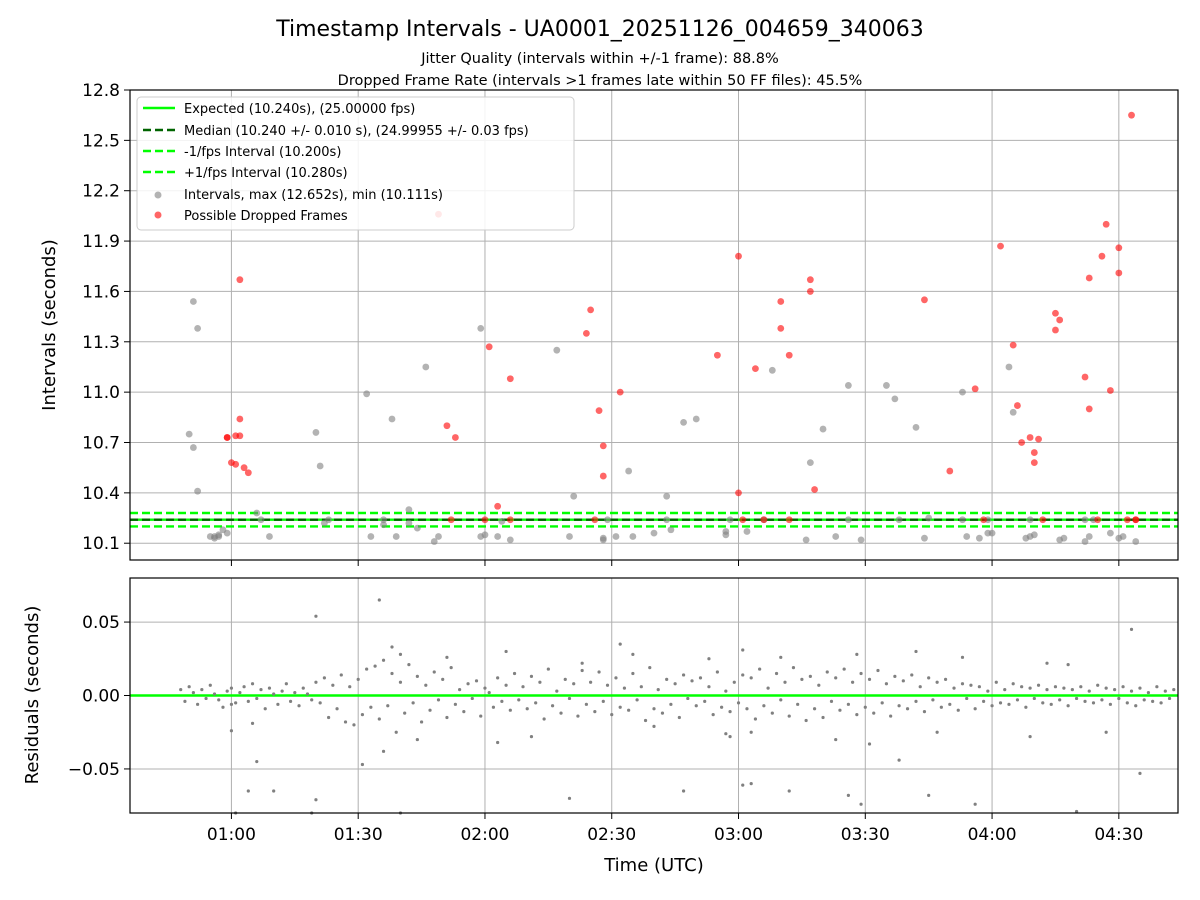  Describe the element at coordinates (1118, 835) in the screenshot. I see `x-tick-label: 04:30` at that location.